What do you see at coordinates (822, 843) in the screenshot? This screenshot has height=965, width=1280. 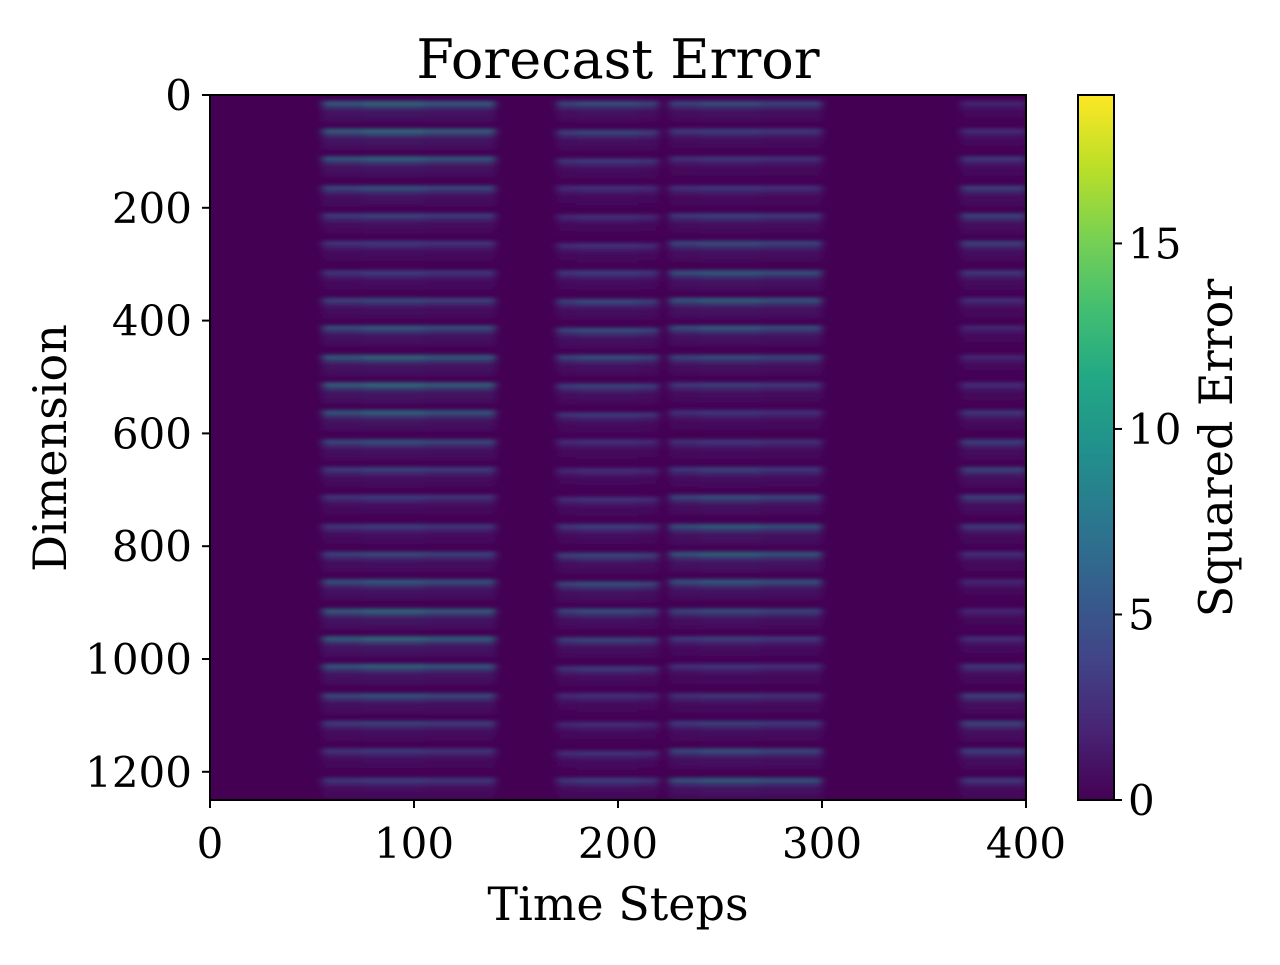 I see `x-tick-label-300: 300` at bounding box center [822, 843].